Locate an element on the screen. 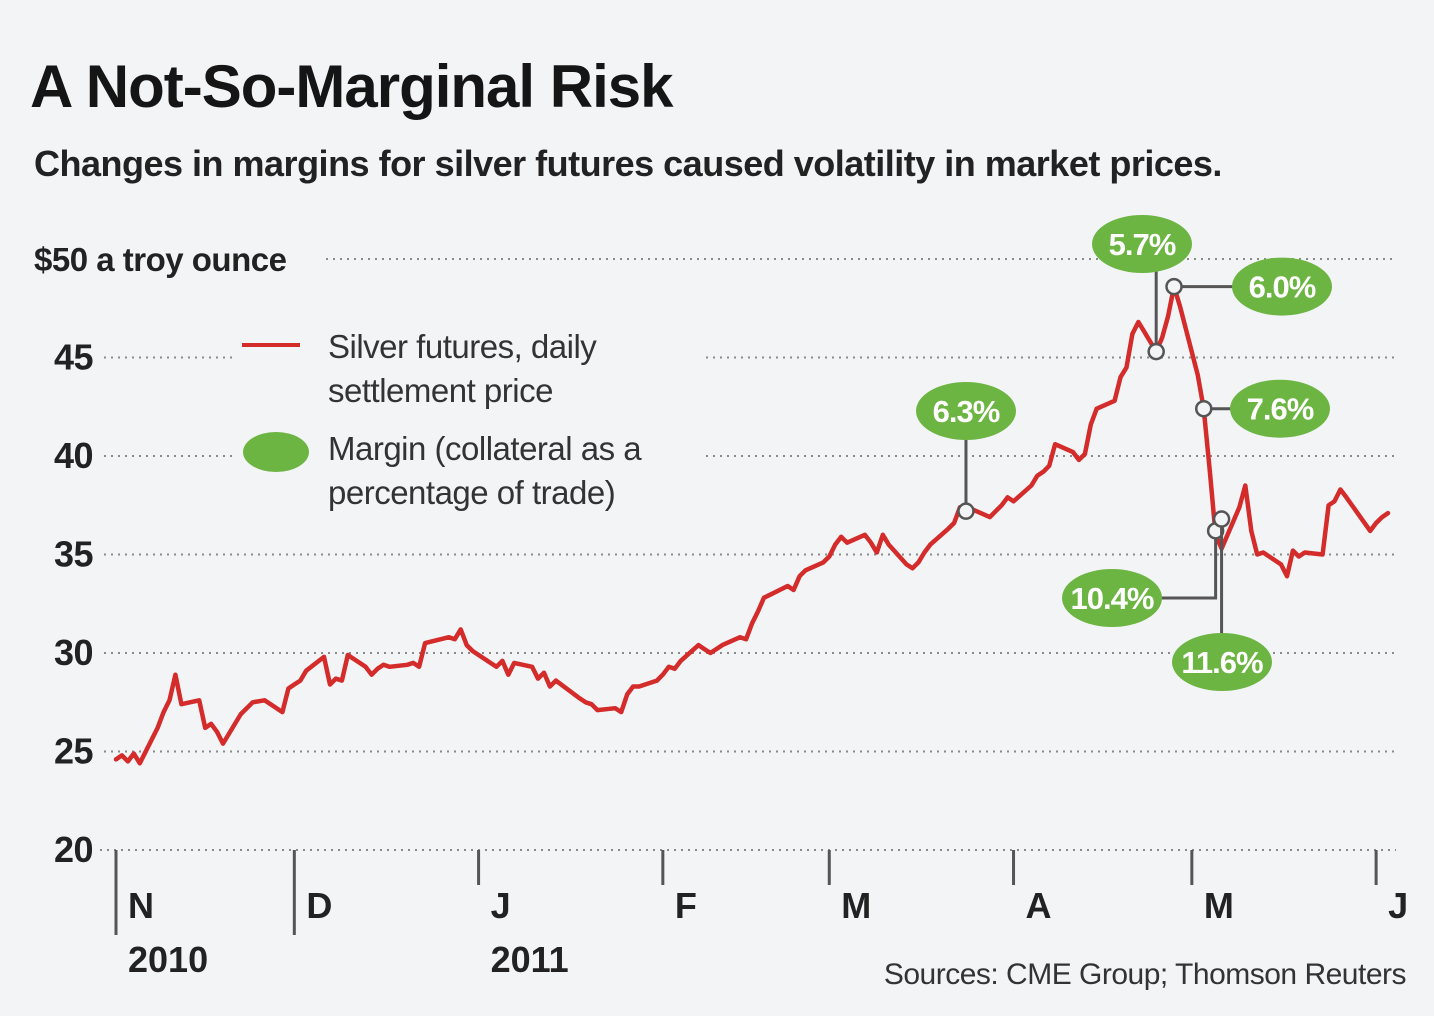  legend-background is located at coordinates (467, 418).